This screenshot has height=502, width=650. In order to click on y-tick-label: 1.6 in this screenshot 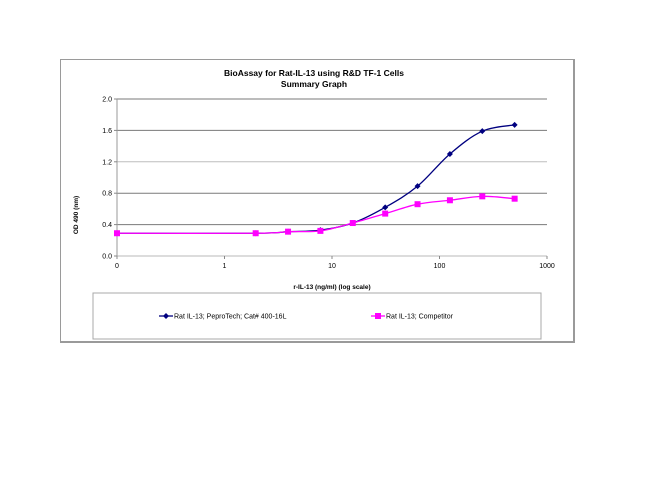, I will do `click(107, 131)`.